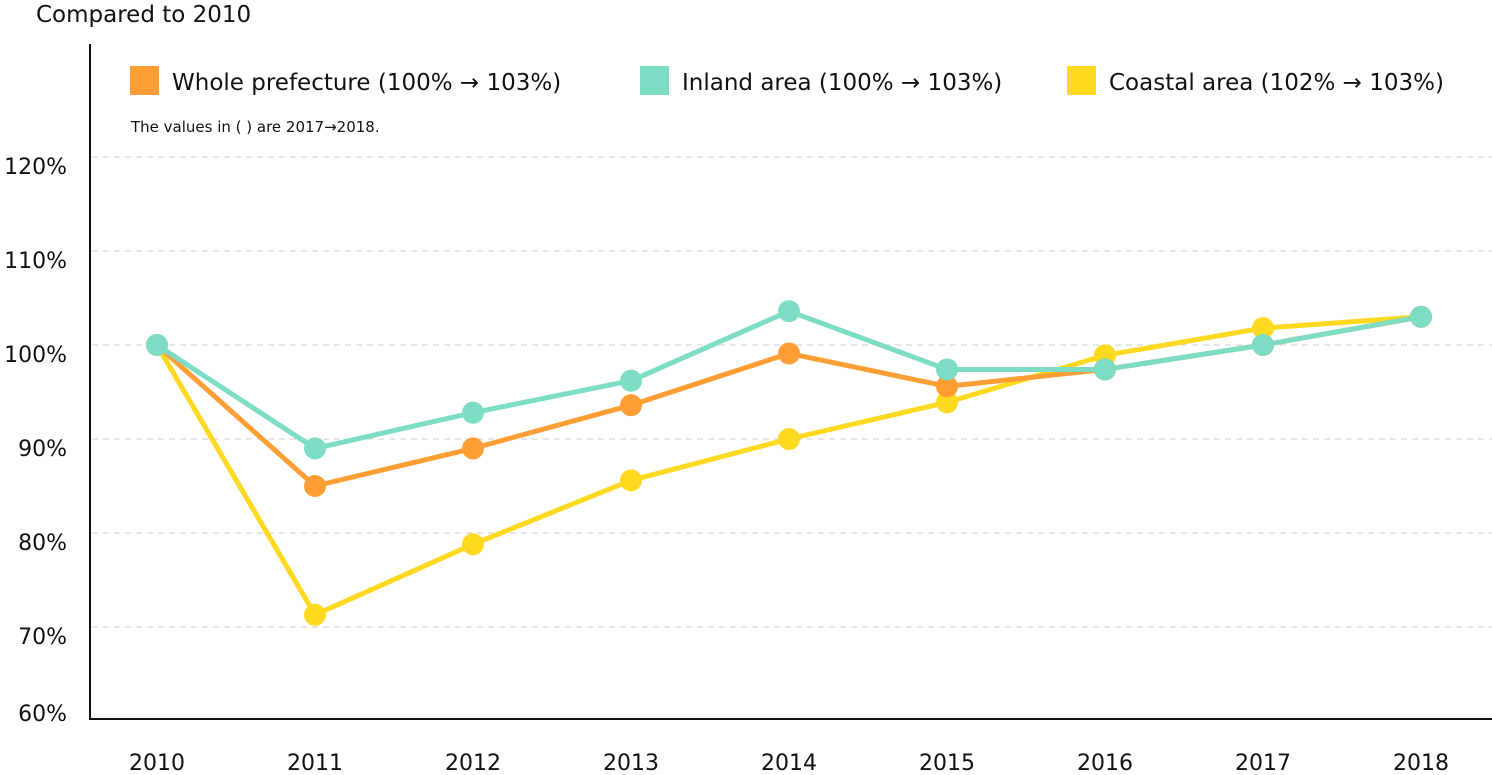 The height and width of the screenshot is (775, 1492). Describe the element at coordinates (42, 637) in the screenshot. I see `y-tick-label: 70%` at that location.